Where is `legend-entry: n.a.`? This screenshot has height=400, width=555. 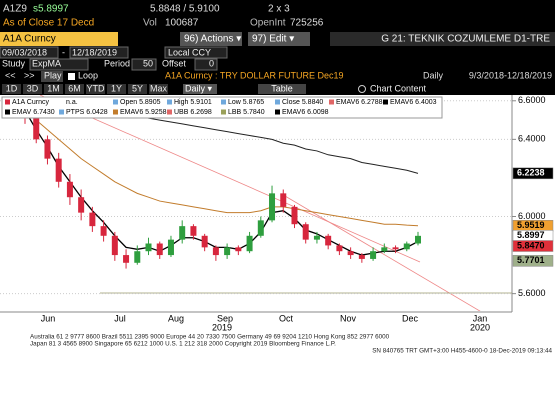
legend-entry: n.a. is located at coordinates (72, 102).